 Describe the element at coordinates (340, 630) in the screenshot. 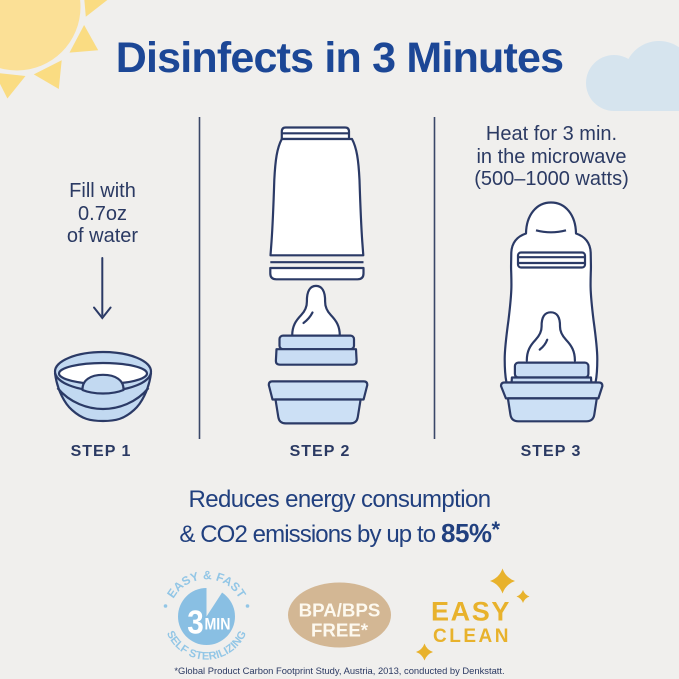

I see `svg-text: FREE*` at that location.